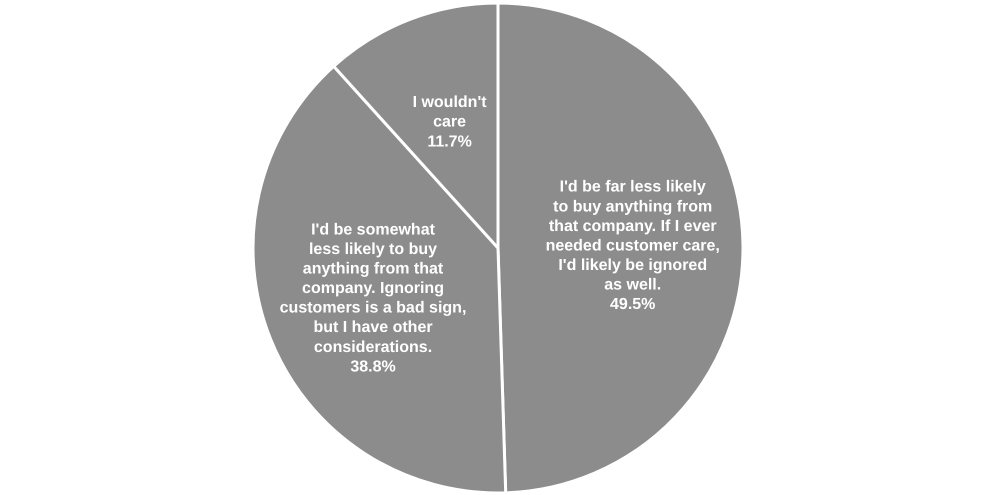  I want to click on data-label: 38.8%, so click(373, 367).